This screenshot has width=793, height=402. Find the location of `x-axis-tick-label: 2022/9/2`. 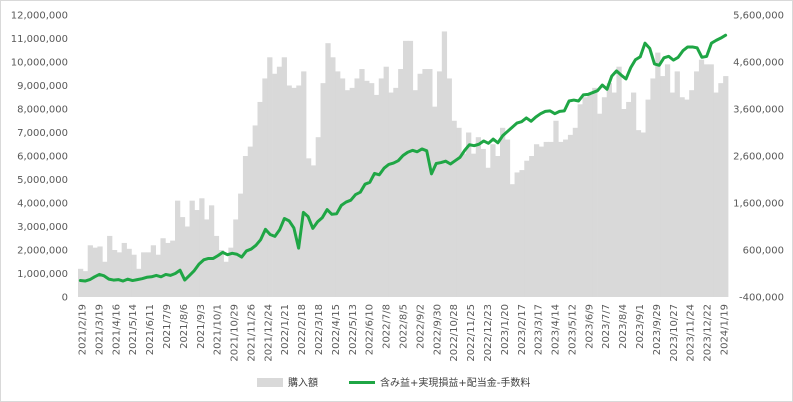

x-axis-tick-label: 2022/9/2 is located at coordinates (420, 326).